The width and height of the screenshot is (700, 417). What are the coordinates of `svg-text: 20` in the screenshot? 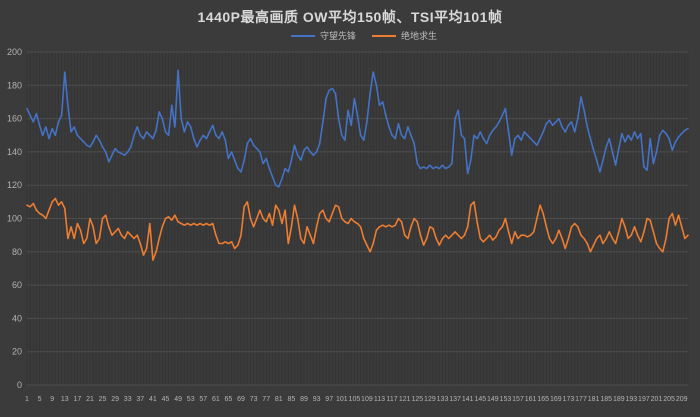 It's located at (17, 352).